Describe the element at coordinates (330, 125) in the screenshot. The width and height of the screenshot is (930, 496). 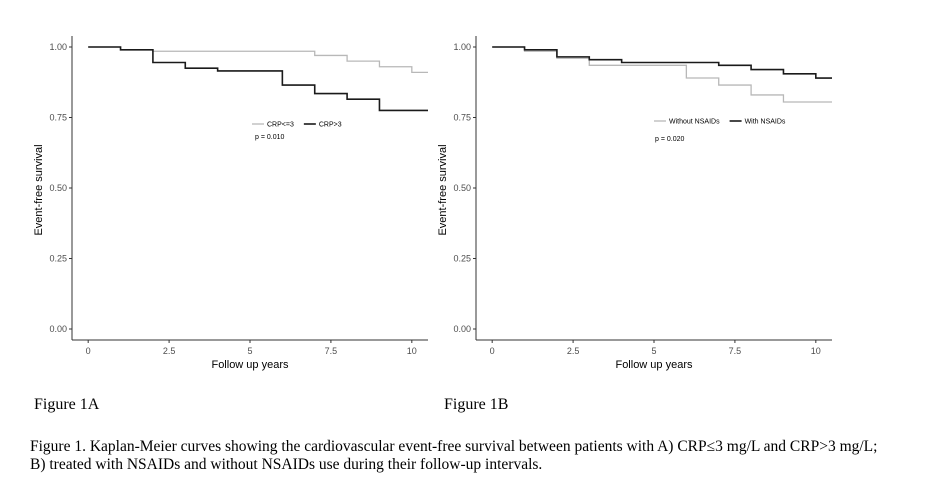
I see `legend-label: CRP>3` at that location.